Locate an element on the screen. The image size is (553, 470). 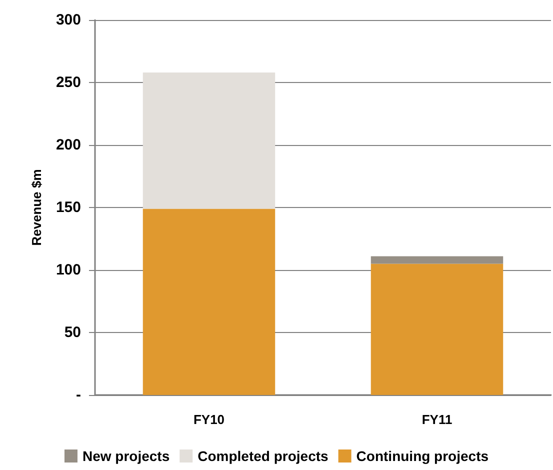
legend-label: Continuing projects is located at coordinates (422, 456).